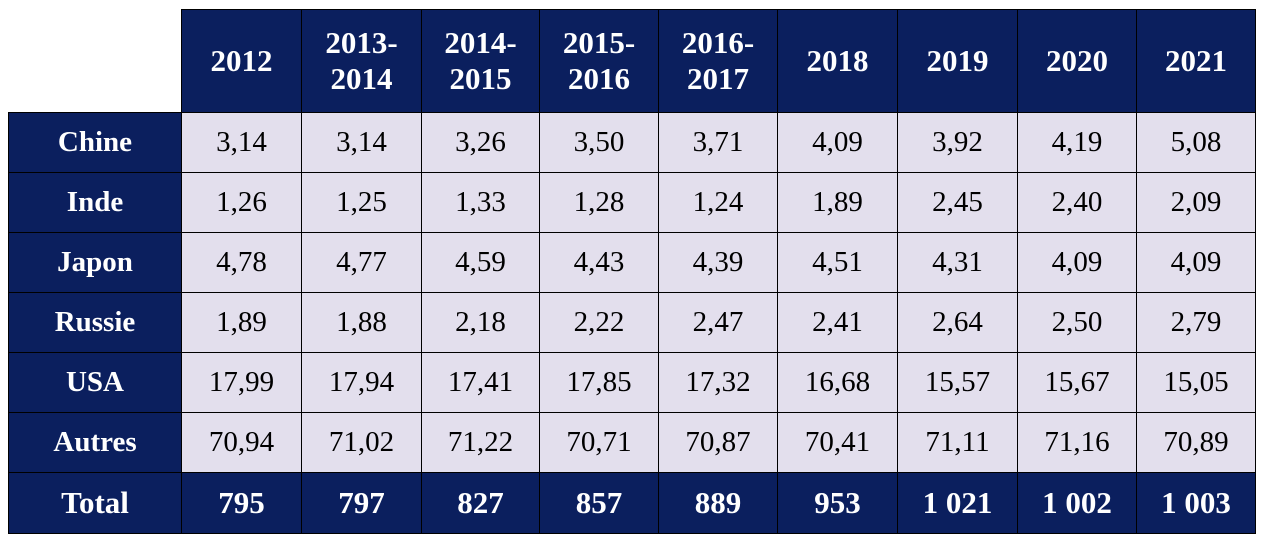 This screenshot has width=1266, height=542. What do you see at coordinates (361, 78) in the screenshot?
I see `column-header-text: 2014` at bounding box center [361, 78].